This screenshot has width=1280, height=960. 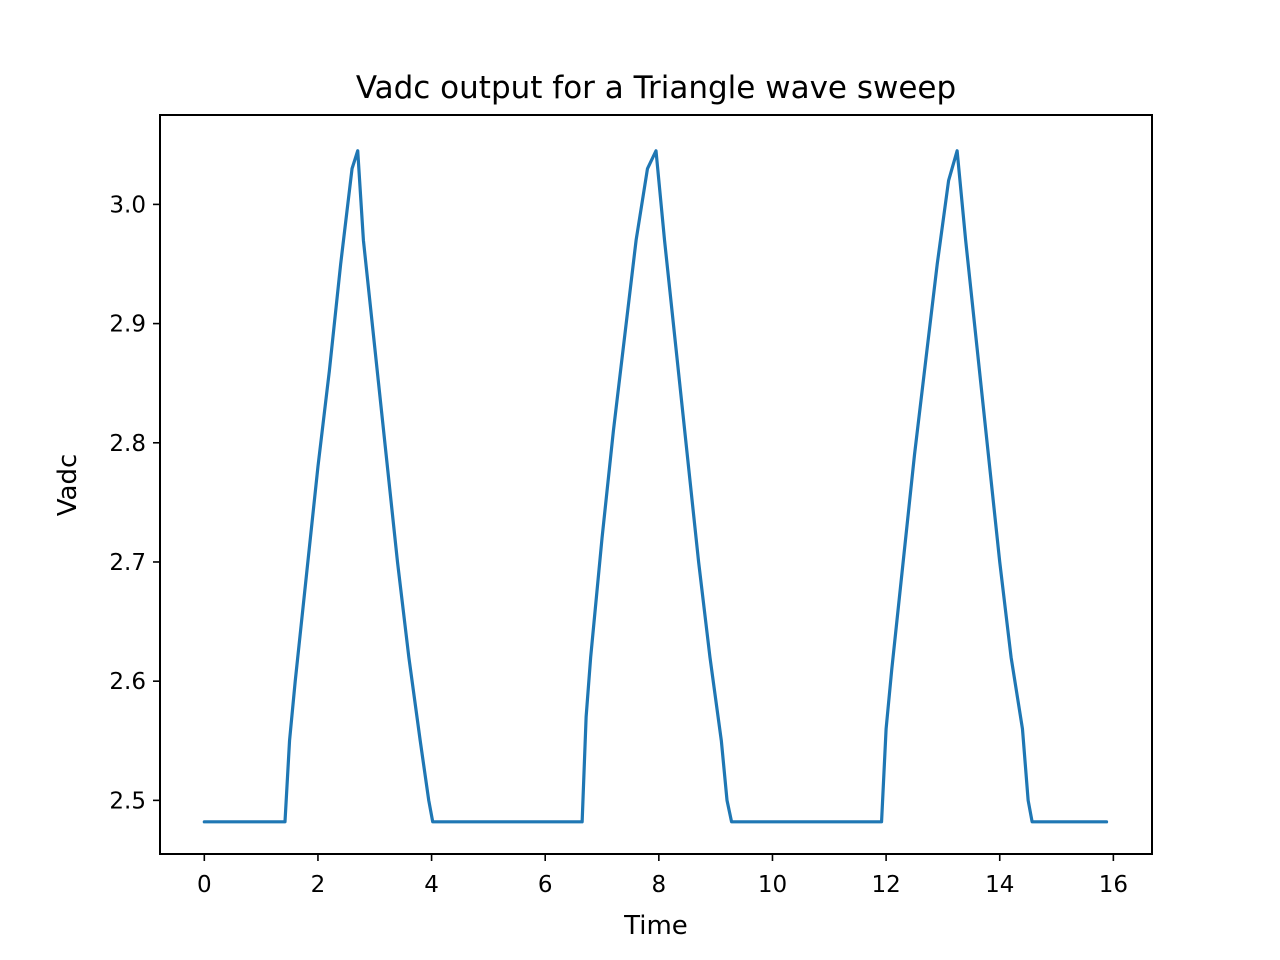 What do you see at coordinates (68, 485) in the screenshot?
I see `y-axis-label: Vadc` at bounding box center [68, 485].